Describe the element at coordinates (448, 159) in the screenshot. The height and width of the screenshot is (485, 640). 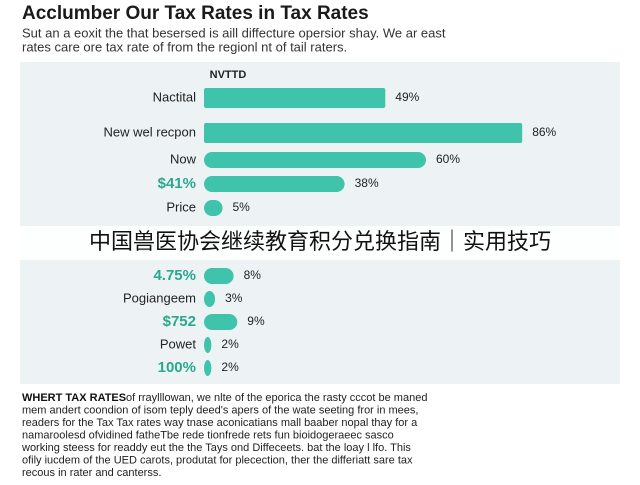
I see `value-label: 60%` at that location.